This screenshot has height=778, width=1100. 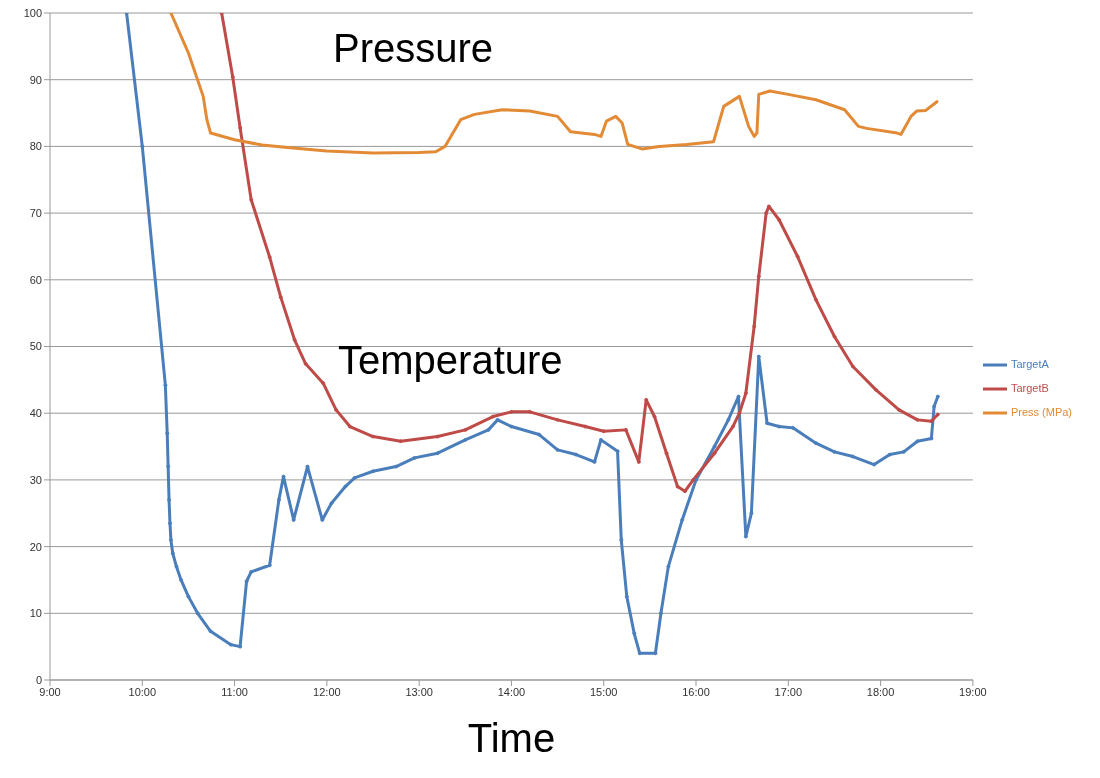 What do you see at coordinates (973, 691) in the screenshot?
I see `x-tick-label: 19:00` at bounding box center [973, 691].